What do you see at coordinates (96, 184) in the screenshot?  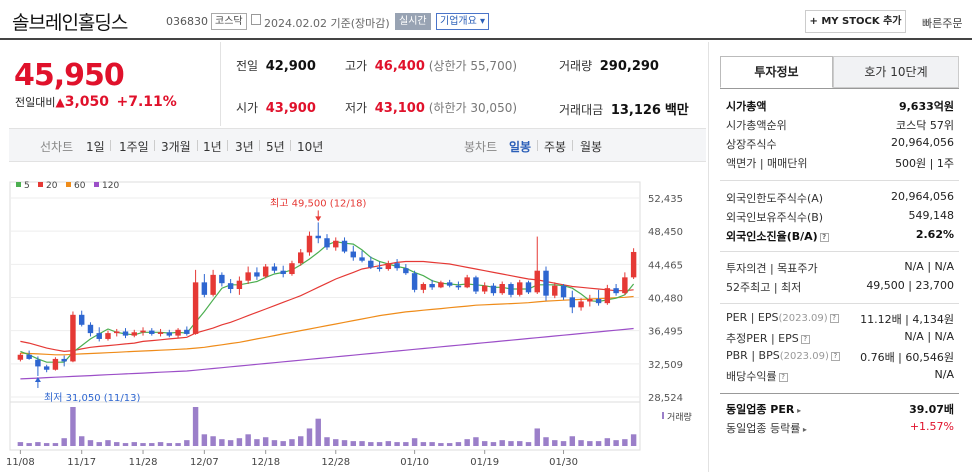 I see `legend-swatch` at bounding box center [96, 184].